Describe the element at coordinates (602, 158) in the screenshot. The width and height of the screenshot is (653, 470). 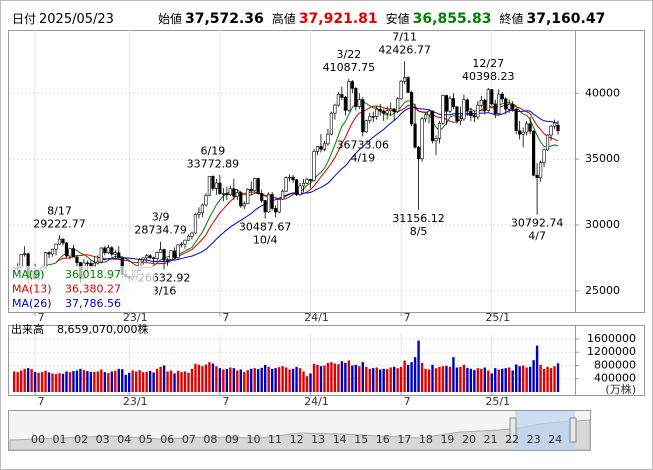
I see `y-tick-label: 35000` at that location.